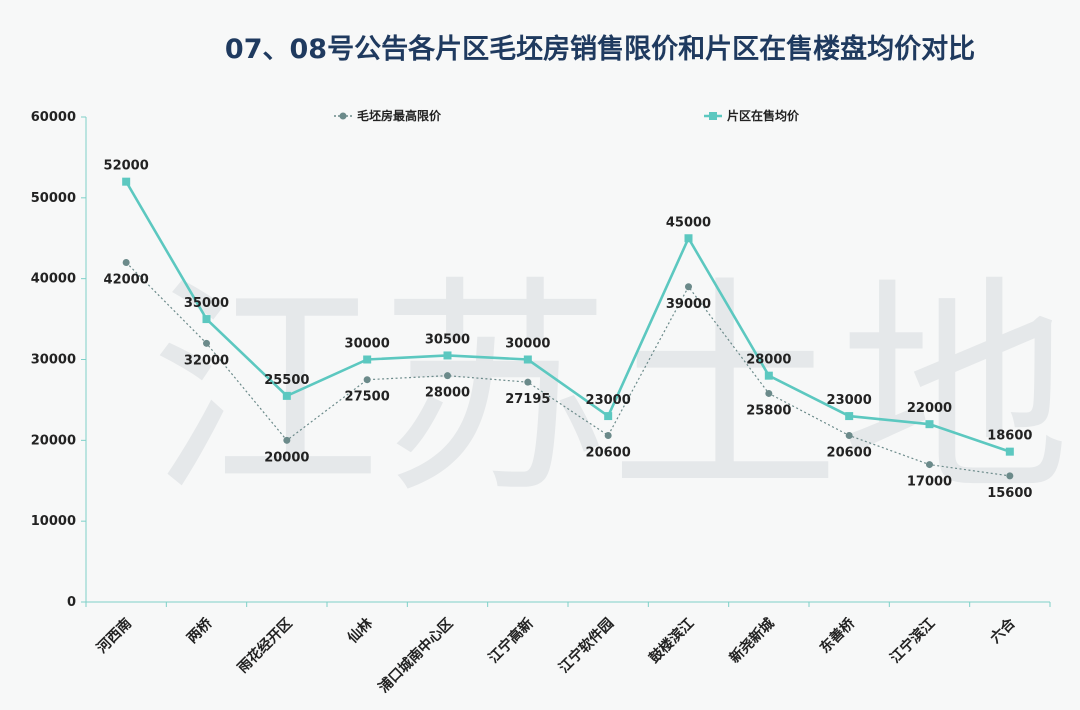 Image resolution: width=1080 pixels, height=710 pixels. Describe the element at coordinates (929, 482) in the screenshot. I see `series-1-data-label: 17000` at that location.